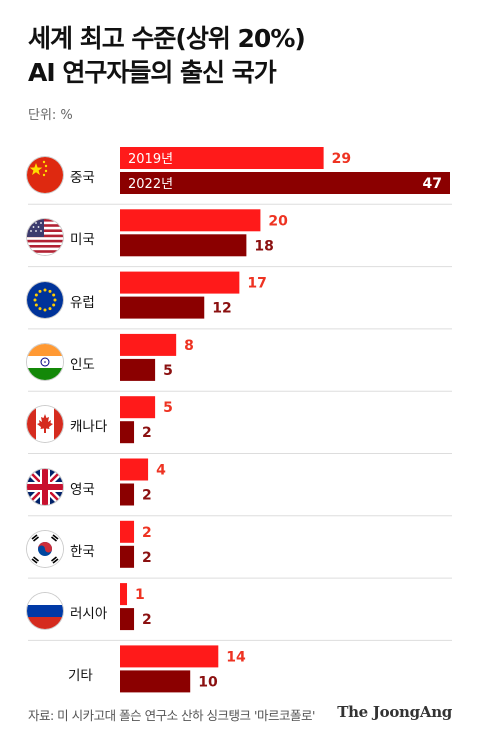 Image resolution: width=480 pixels, height=742 pixels. Describe the element at coordinates (150, 159) in the screenshot. I see `series-label: 2019년` at that location.